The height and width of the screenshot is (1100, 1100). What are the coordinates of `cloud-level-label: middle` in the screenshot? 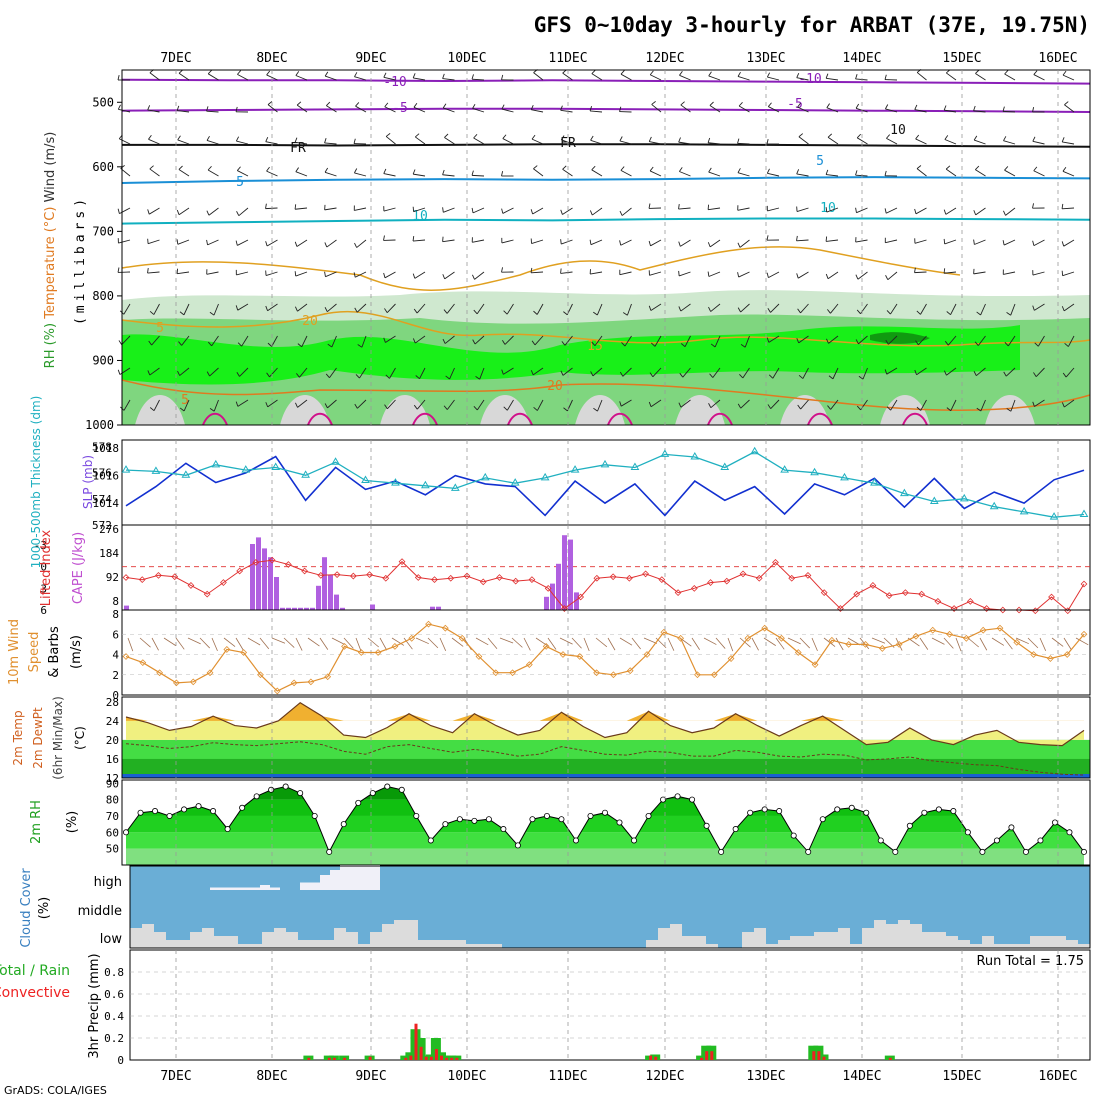 It's located at (100, 911).